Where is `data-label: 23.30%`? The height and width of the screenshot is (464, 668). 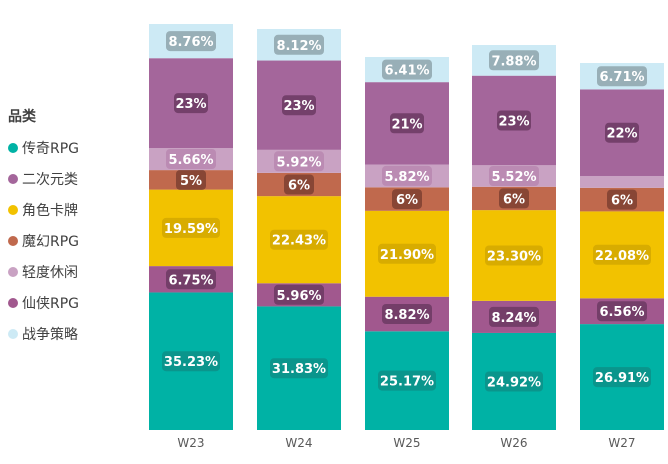 data-label: 23.30% is located at coordinates (514, 257).